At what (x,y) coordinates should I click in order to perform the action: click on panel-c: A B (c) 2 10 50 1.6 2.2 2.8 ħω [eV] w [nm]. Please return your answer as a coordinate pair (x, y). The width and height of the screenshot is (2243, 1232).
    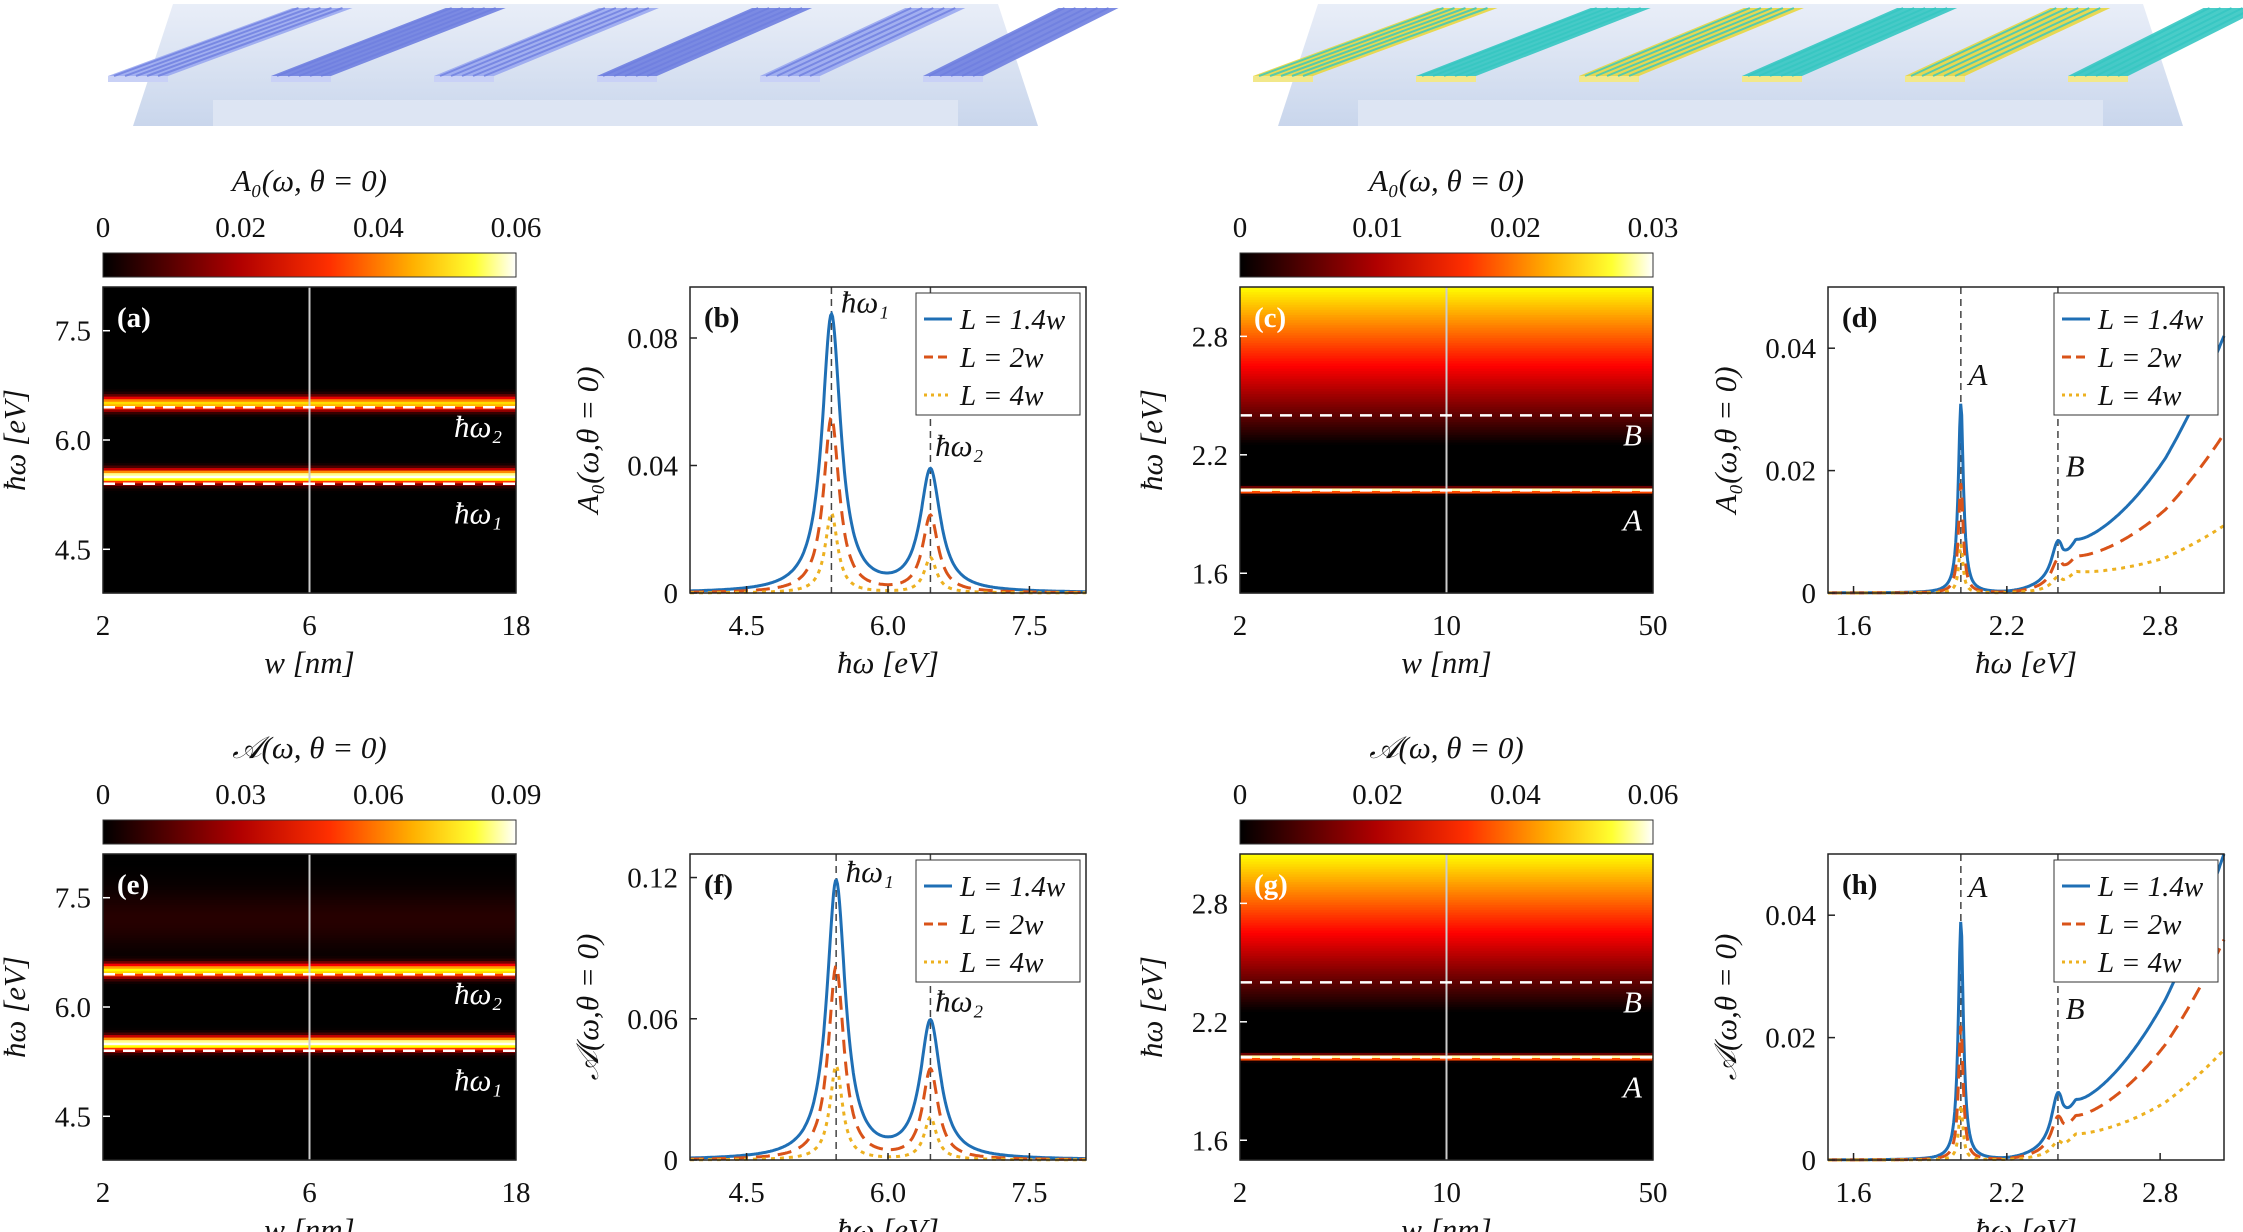
    Looking at the image, I should click on (1401, 483).